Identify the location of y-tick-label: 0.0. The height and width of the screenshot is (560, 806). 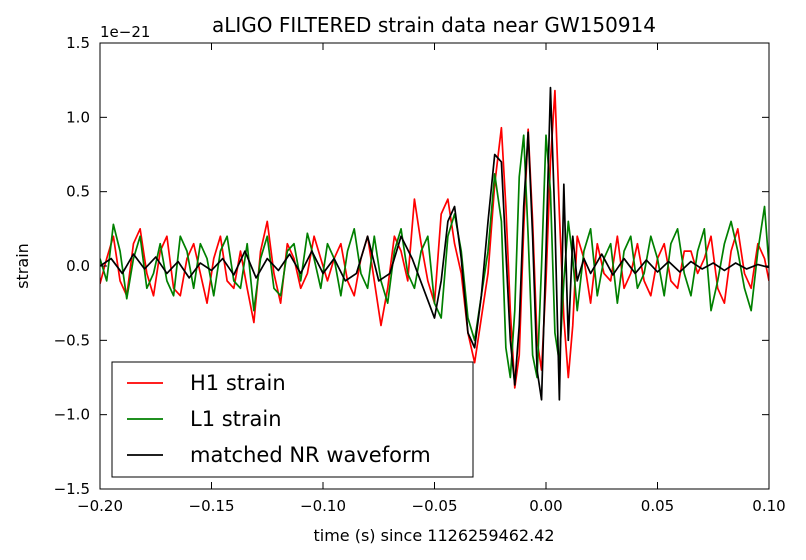
(78, 266).